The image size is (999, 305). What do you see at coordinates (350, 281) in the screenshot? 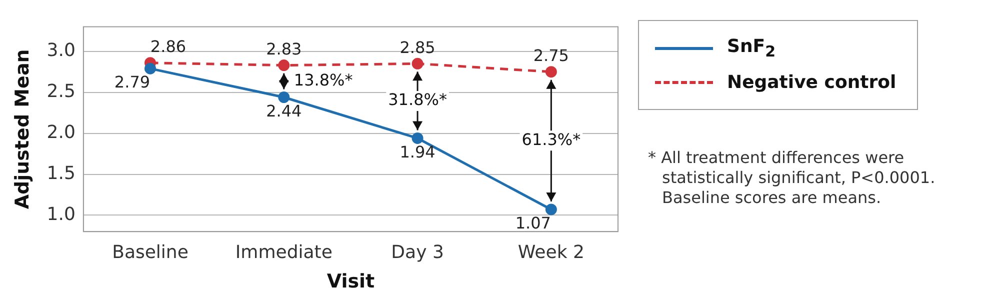
I see `x-axis-title: Visit` at bounding box center [350, 281].